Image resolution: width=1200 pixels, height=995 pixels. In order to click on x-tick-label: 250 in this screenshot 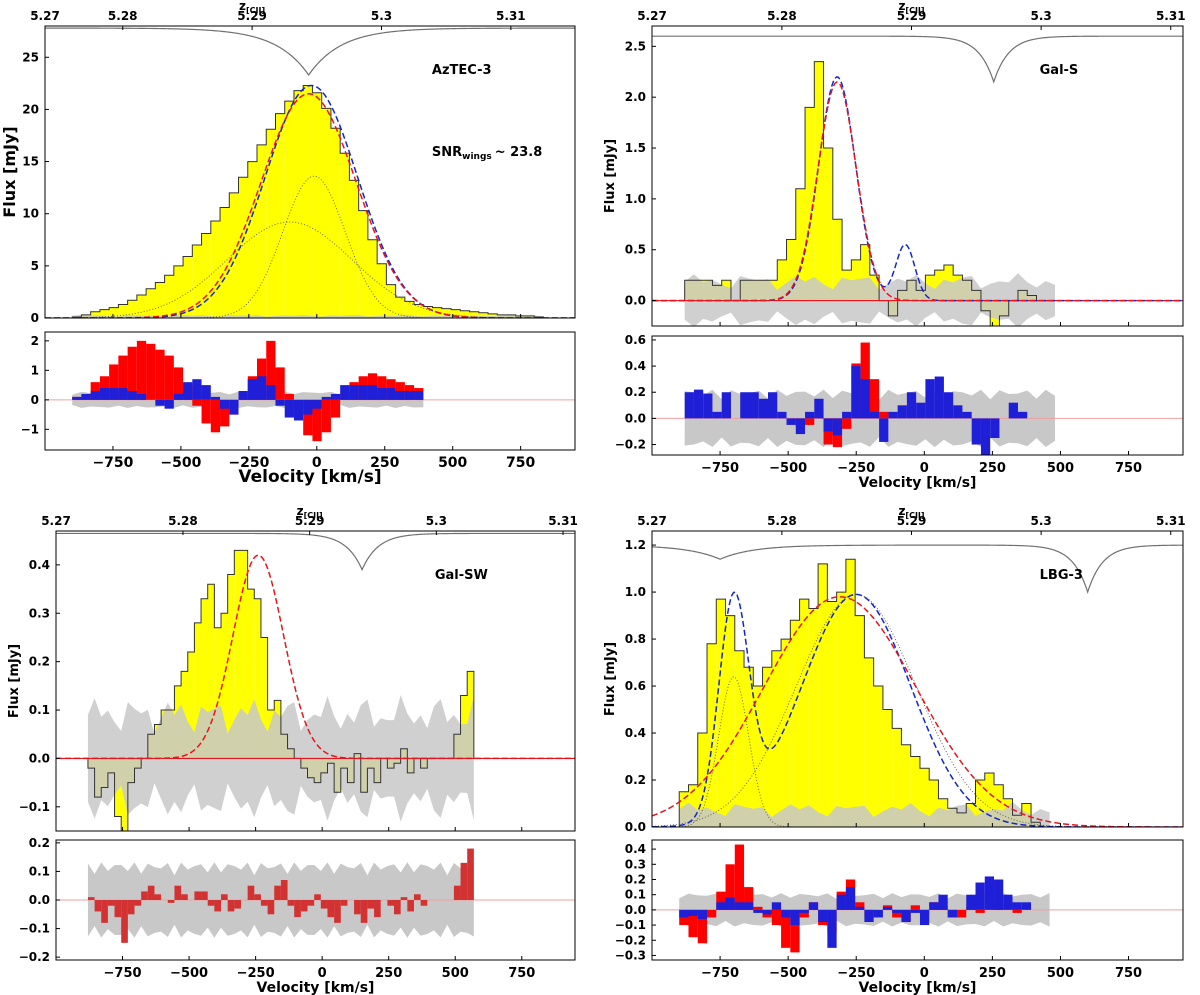, I will do `click(992, 973)`.